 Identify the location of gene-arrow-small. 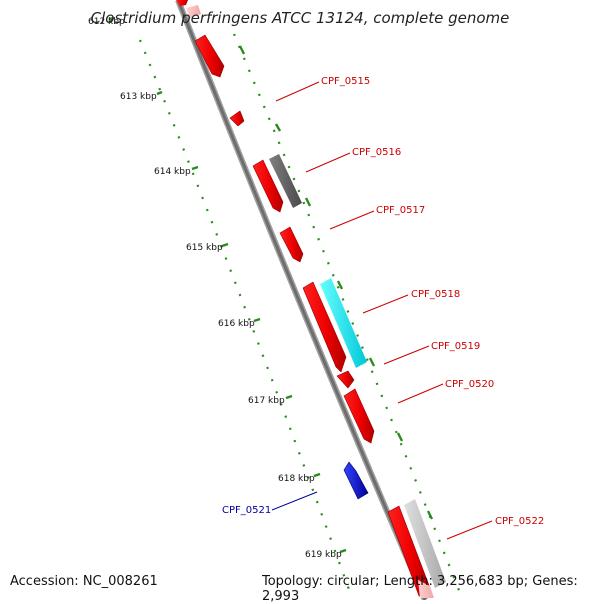
(237, 118).